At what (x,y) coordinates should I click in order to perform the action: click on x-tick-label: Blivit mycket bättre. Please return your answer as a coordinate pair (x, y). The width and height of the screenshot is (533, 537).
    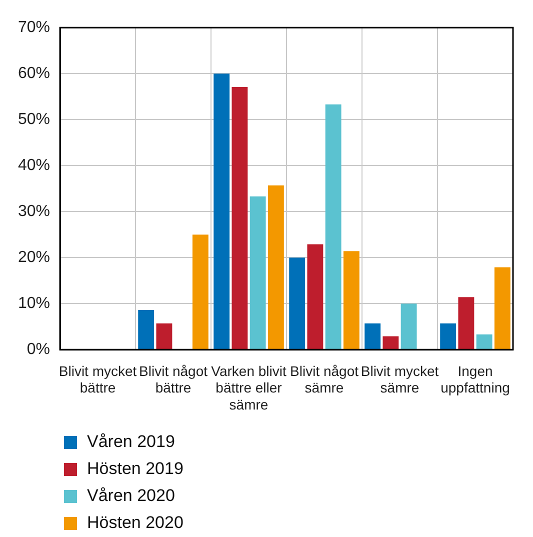
    Looking at the image, I should click on (97, 379).